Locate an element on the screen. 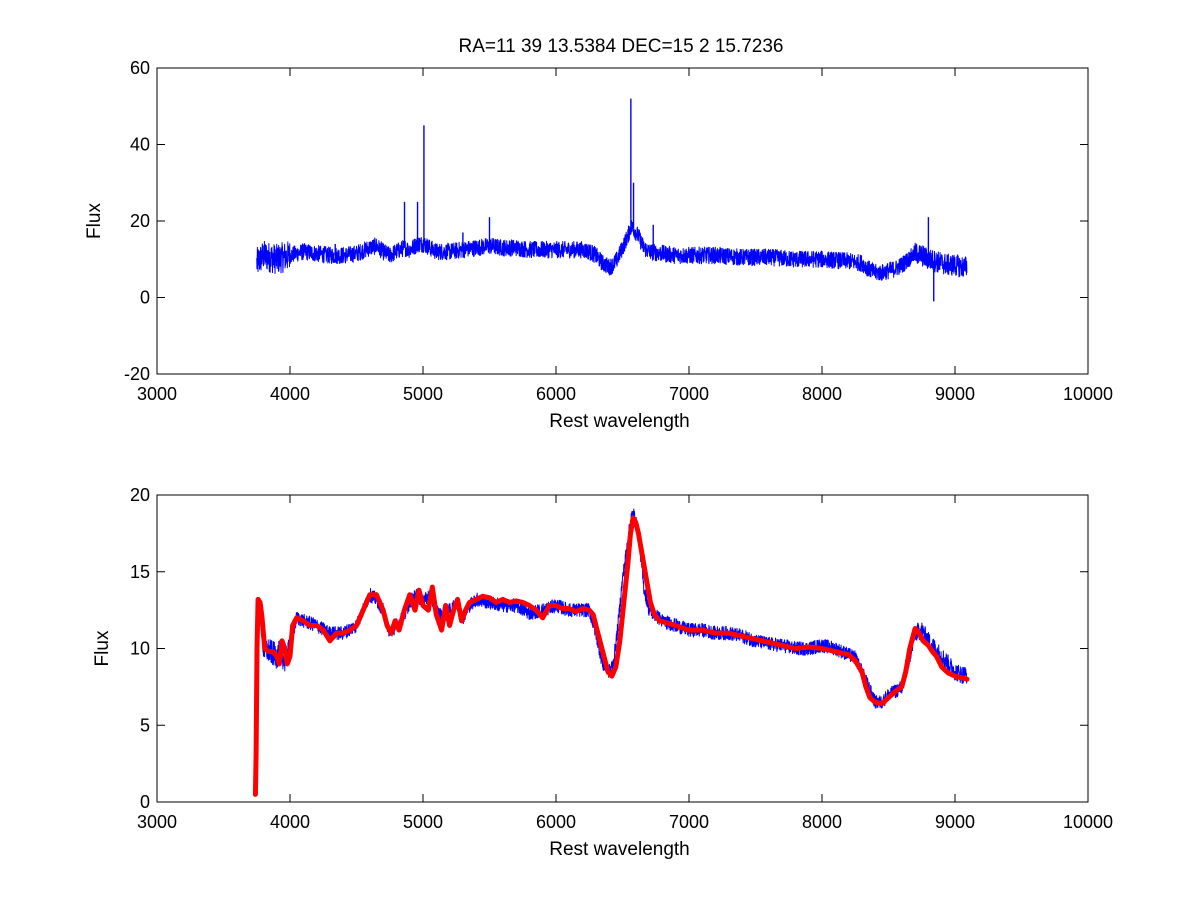 This screenshot has width=1201, height=901. y-tick-label: -20 is located at coordinates (137, 374).